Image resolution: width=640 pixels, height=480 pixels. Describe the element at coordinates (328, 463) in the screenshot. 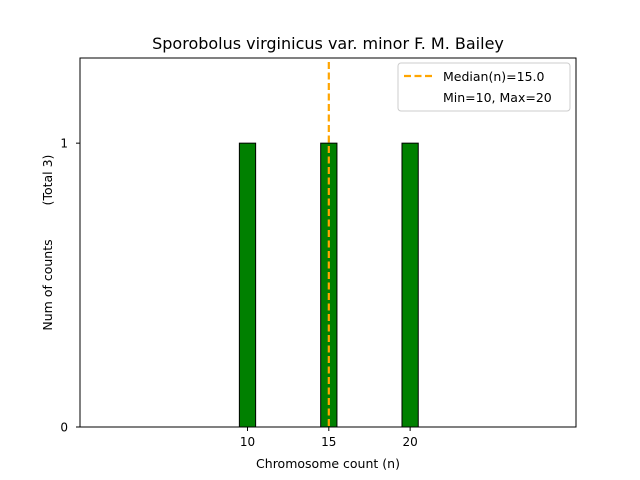

I see `x-axis-label: Chromosome count (n)` at that location.